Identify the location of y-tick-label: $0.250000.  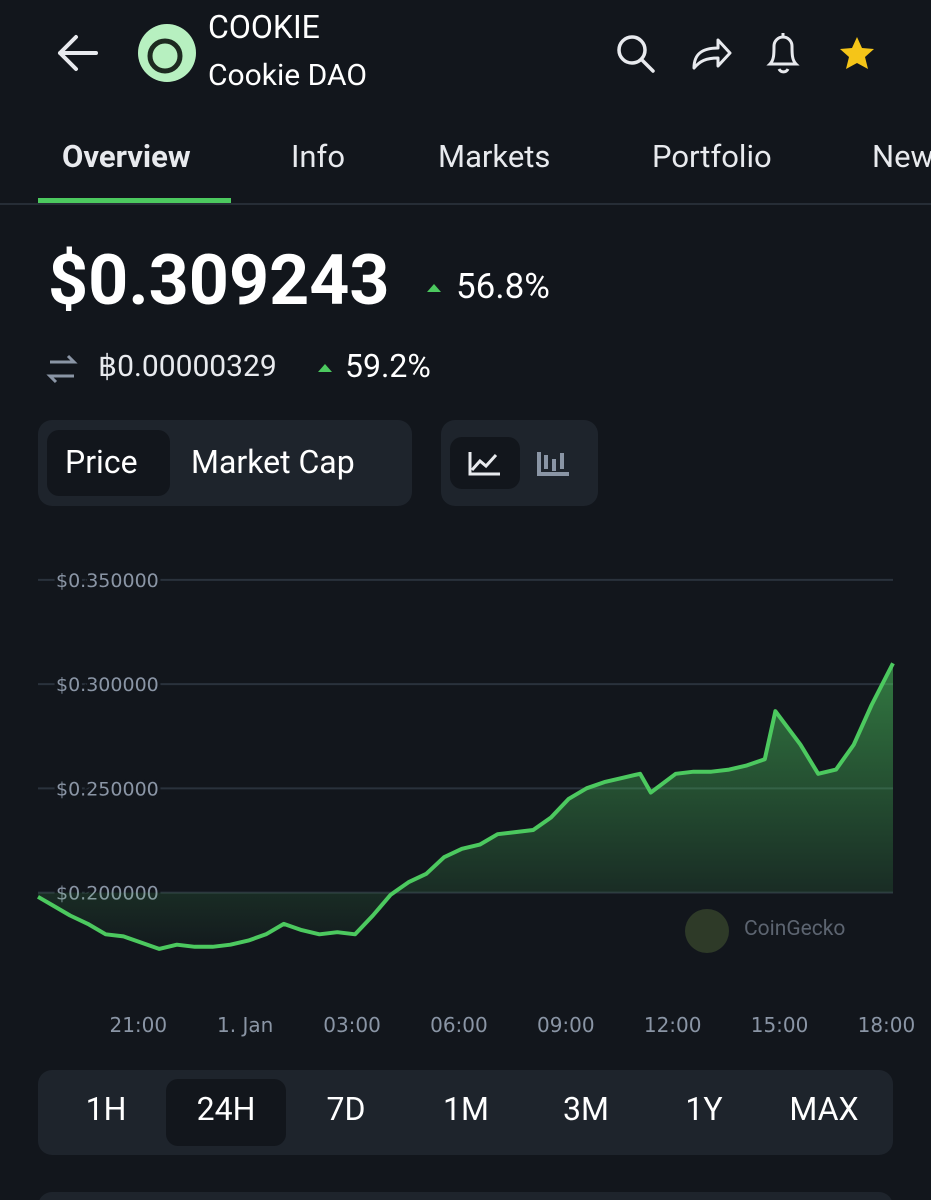
(107, 789).